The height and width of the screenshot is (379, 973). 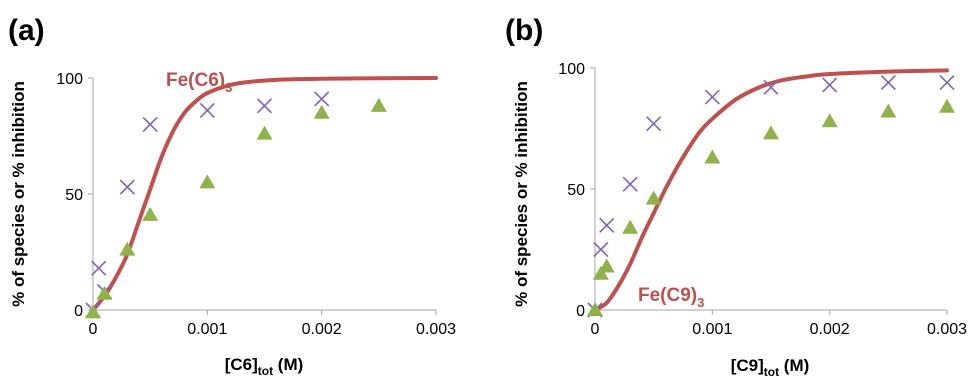 What do you see at coordinates (524, 30) in the screenshot?
I see `panel-b-label: (b)` at bounding box center [524, 30].